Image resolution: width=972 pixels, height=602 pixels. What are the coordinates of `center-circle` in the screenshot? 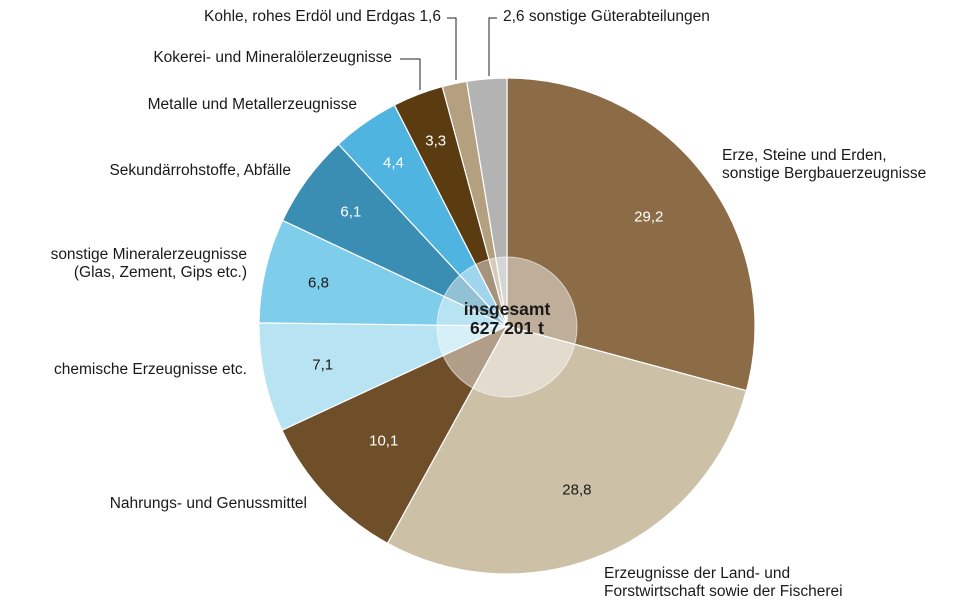 It's located at (507, 327).